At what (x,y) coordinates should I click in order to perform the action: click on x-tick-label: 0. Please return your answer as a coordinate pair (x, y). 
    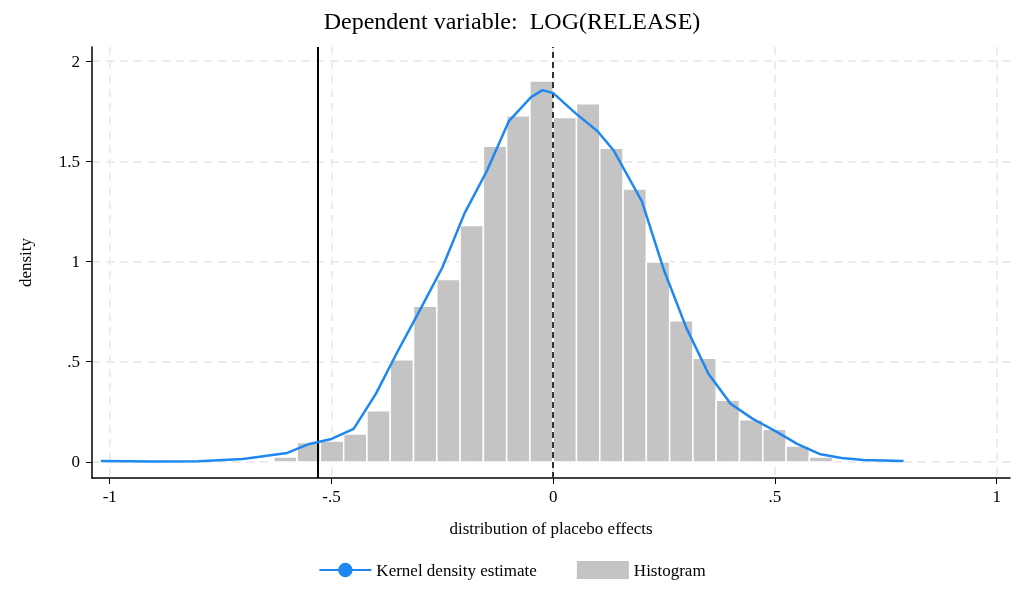
    Looking at the image, I should click on (553, 496).